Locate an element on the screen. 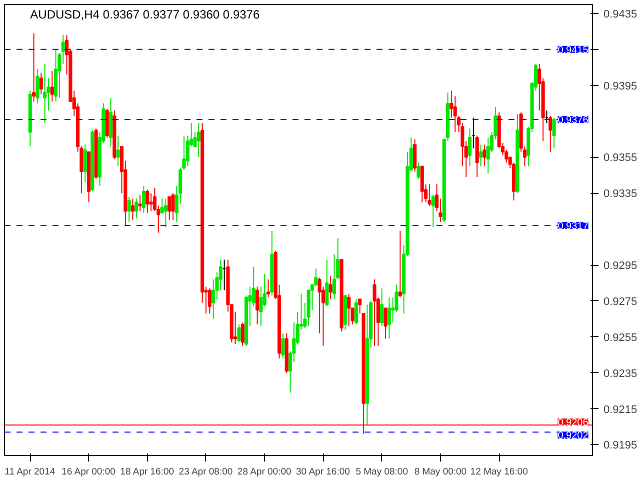 This screenshot has height=480, width=640. x-tick-label: 23 Apr 08:00 is located at coordinates (205, 472).